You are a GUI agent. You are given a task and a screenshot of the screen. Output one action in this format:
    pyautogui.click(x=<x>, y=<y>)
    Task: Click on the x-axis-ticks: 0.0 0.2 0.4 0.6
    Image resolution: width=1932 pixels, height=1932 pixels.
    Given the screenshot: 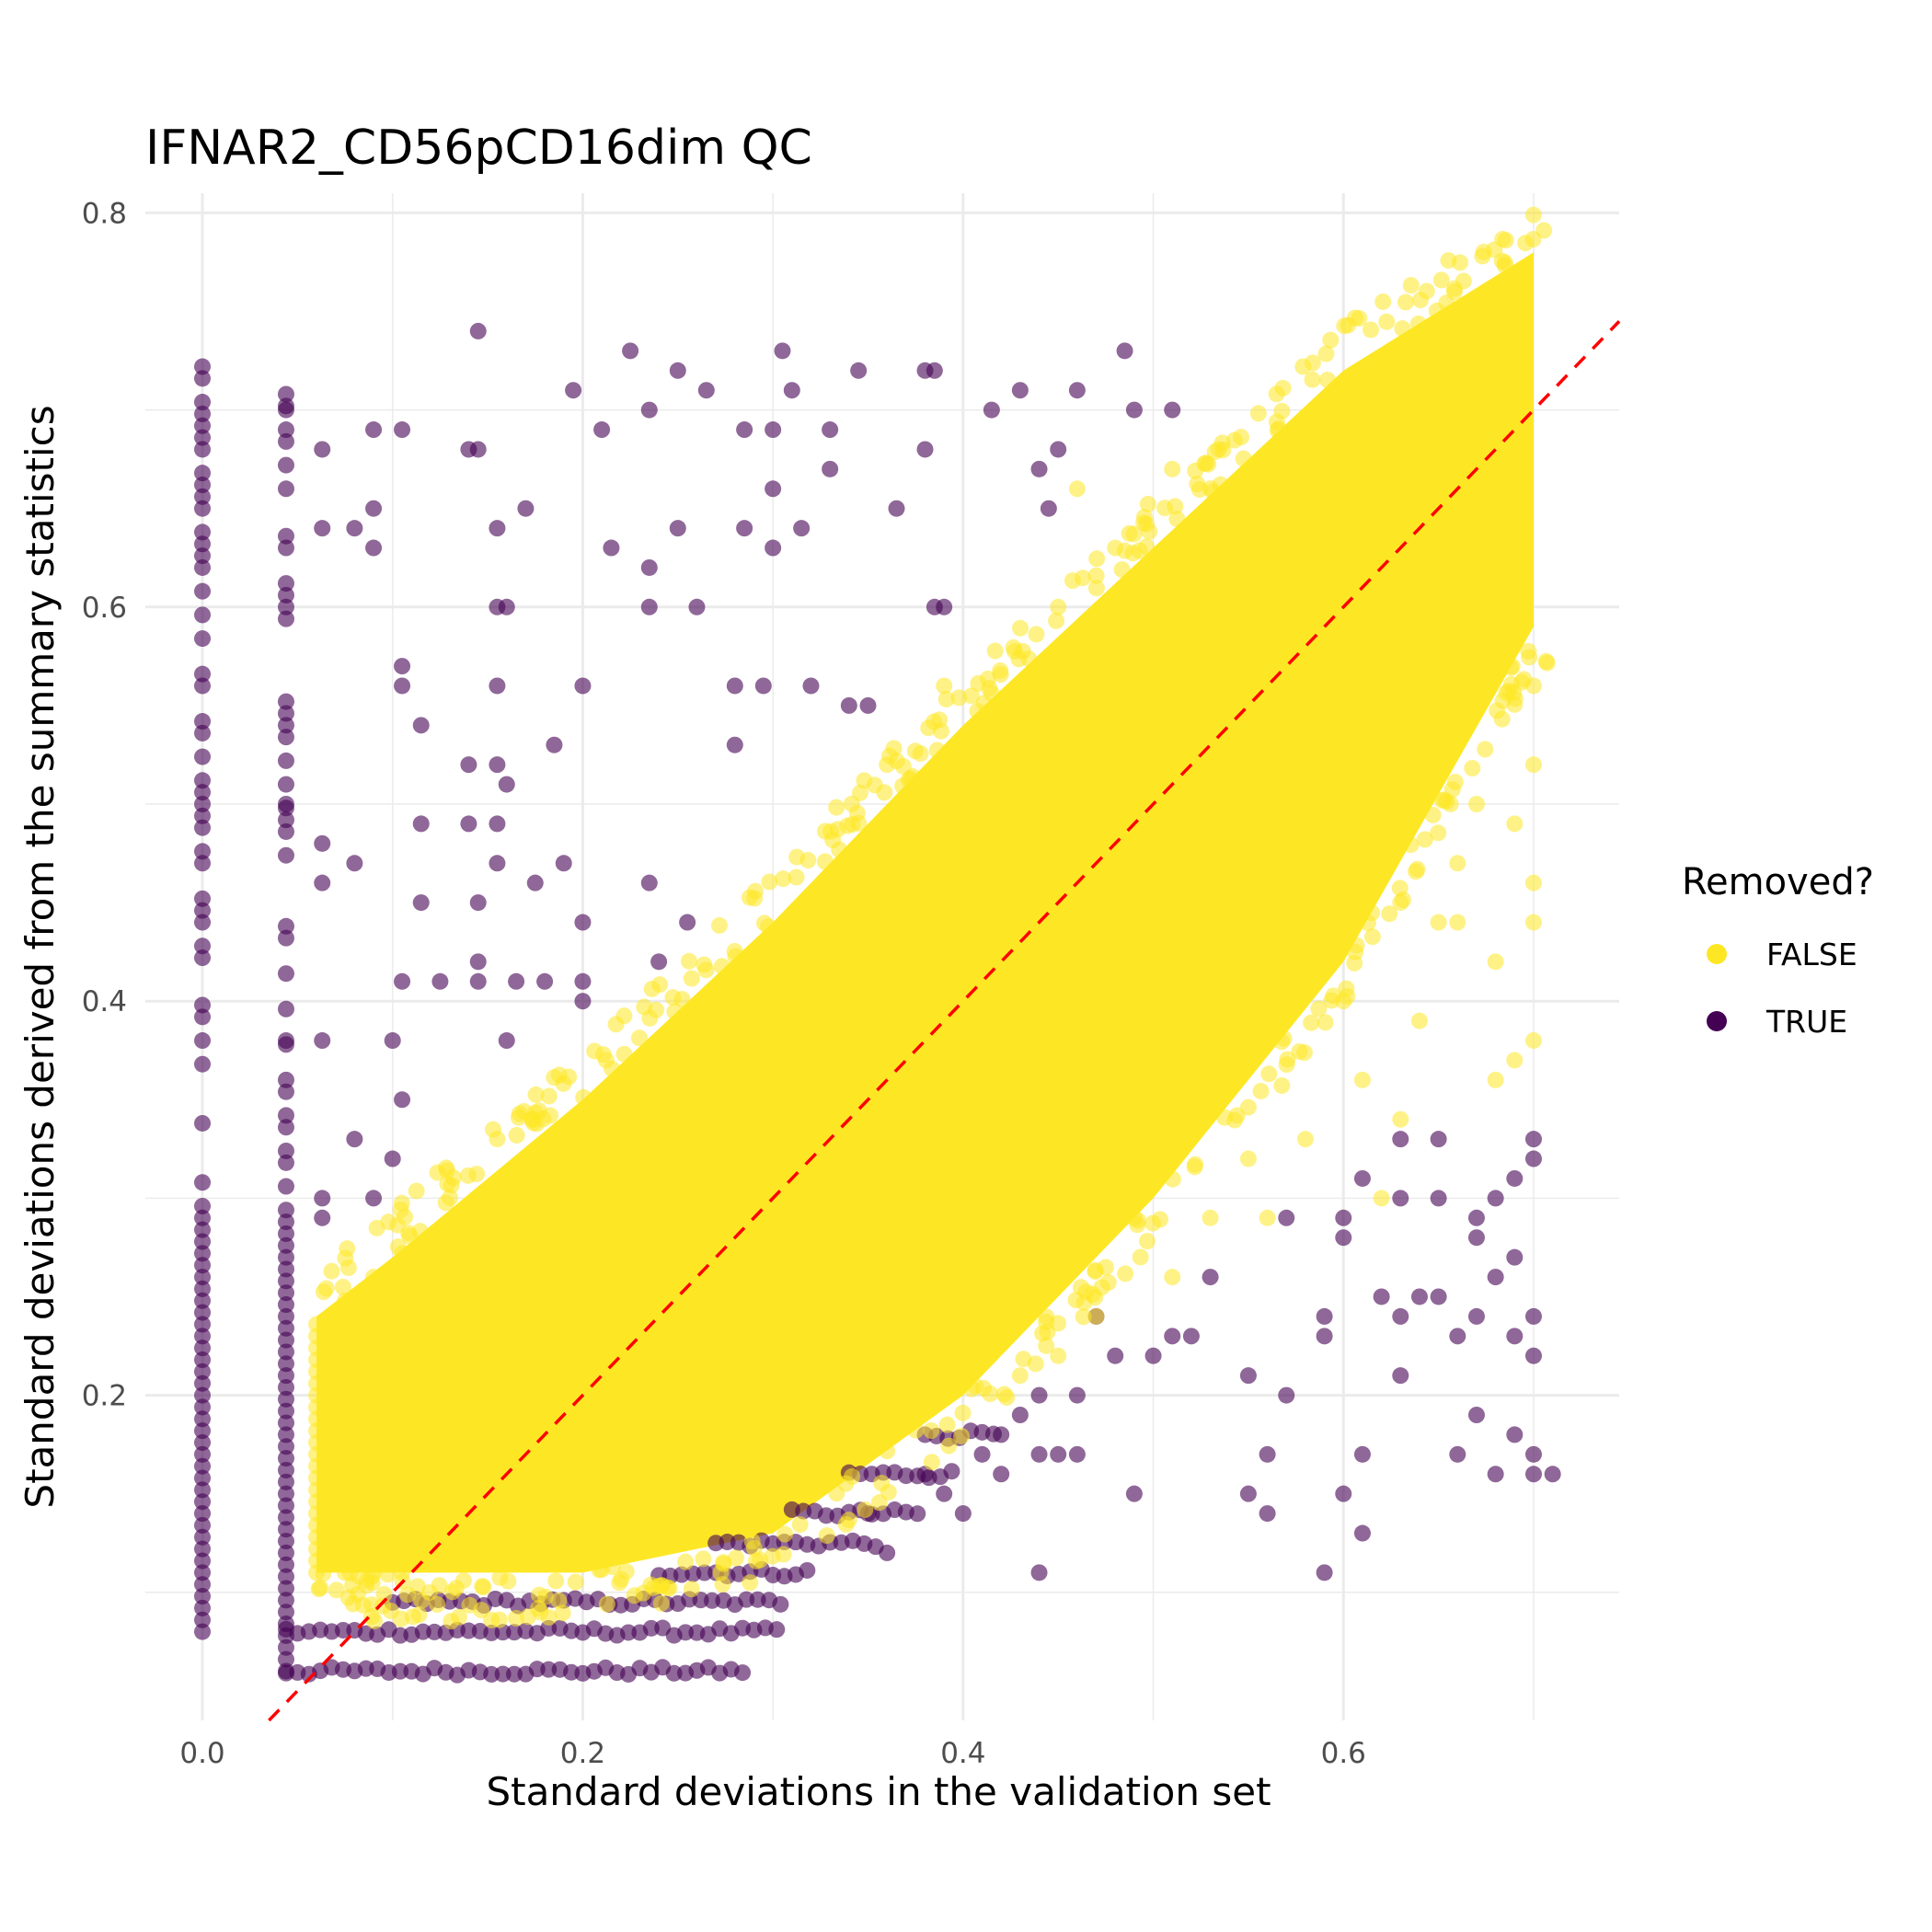 What is the action you would take?
    pyautogui.click(x=772, y=1753)
    